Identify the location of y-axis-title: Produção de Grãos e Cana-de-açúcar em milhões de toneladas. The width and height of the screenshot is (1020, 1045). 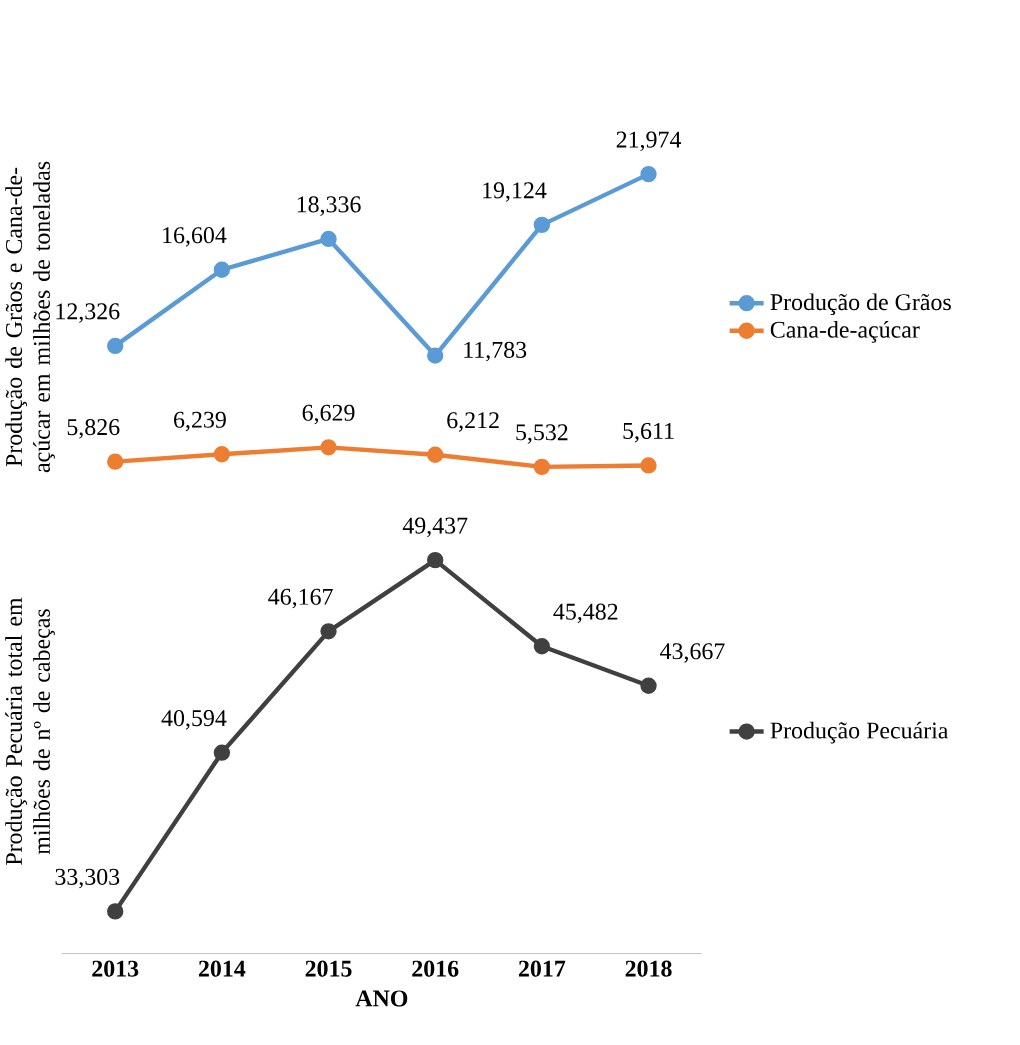
(30, 317).